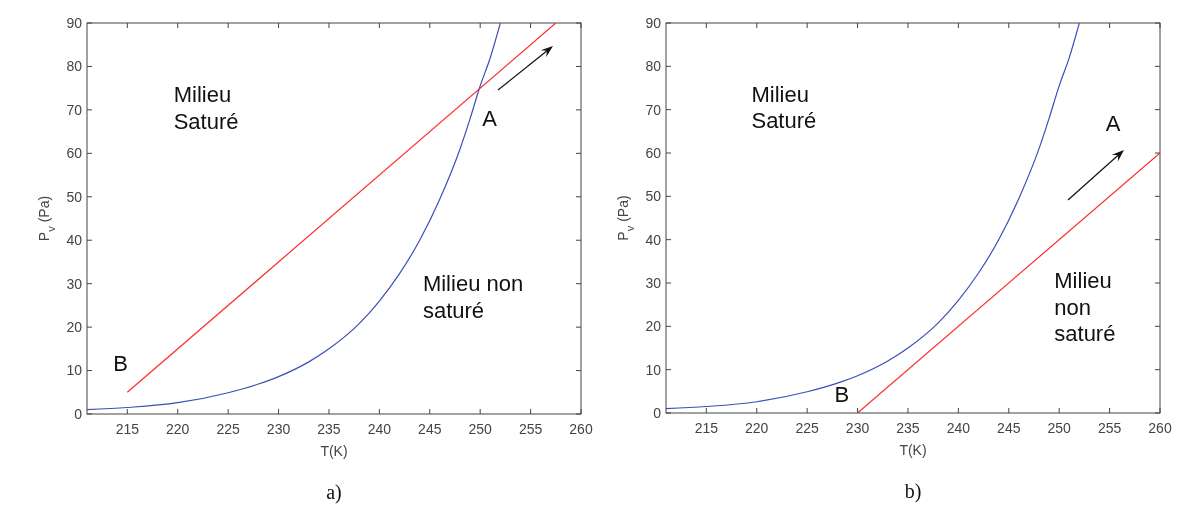 Image resolution: width=1189 pixels, height=514 pixels. I want to click on text: b), so click(913, 491).